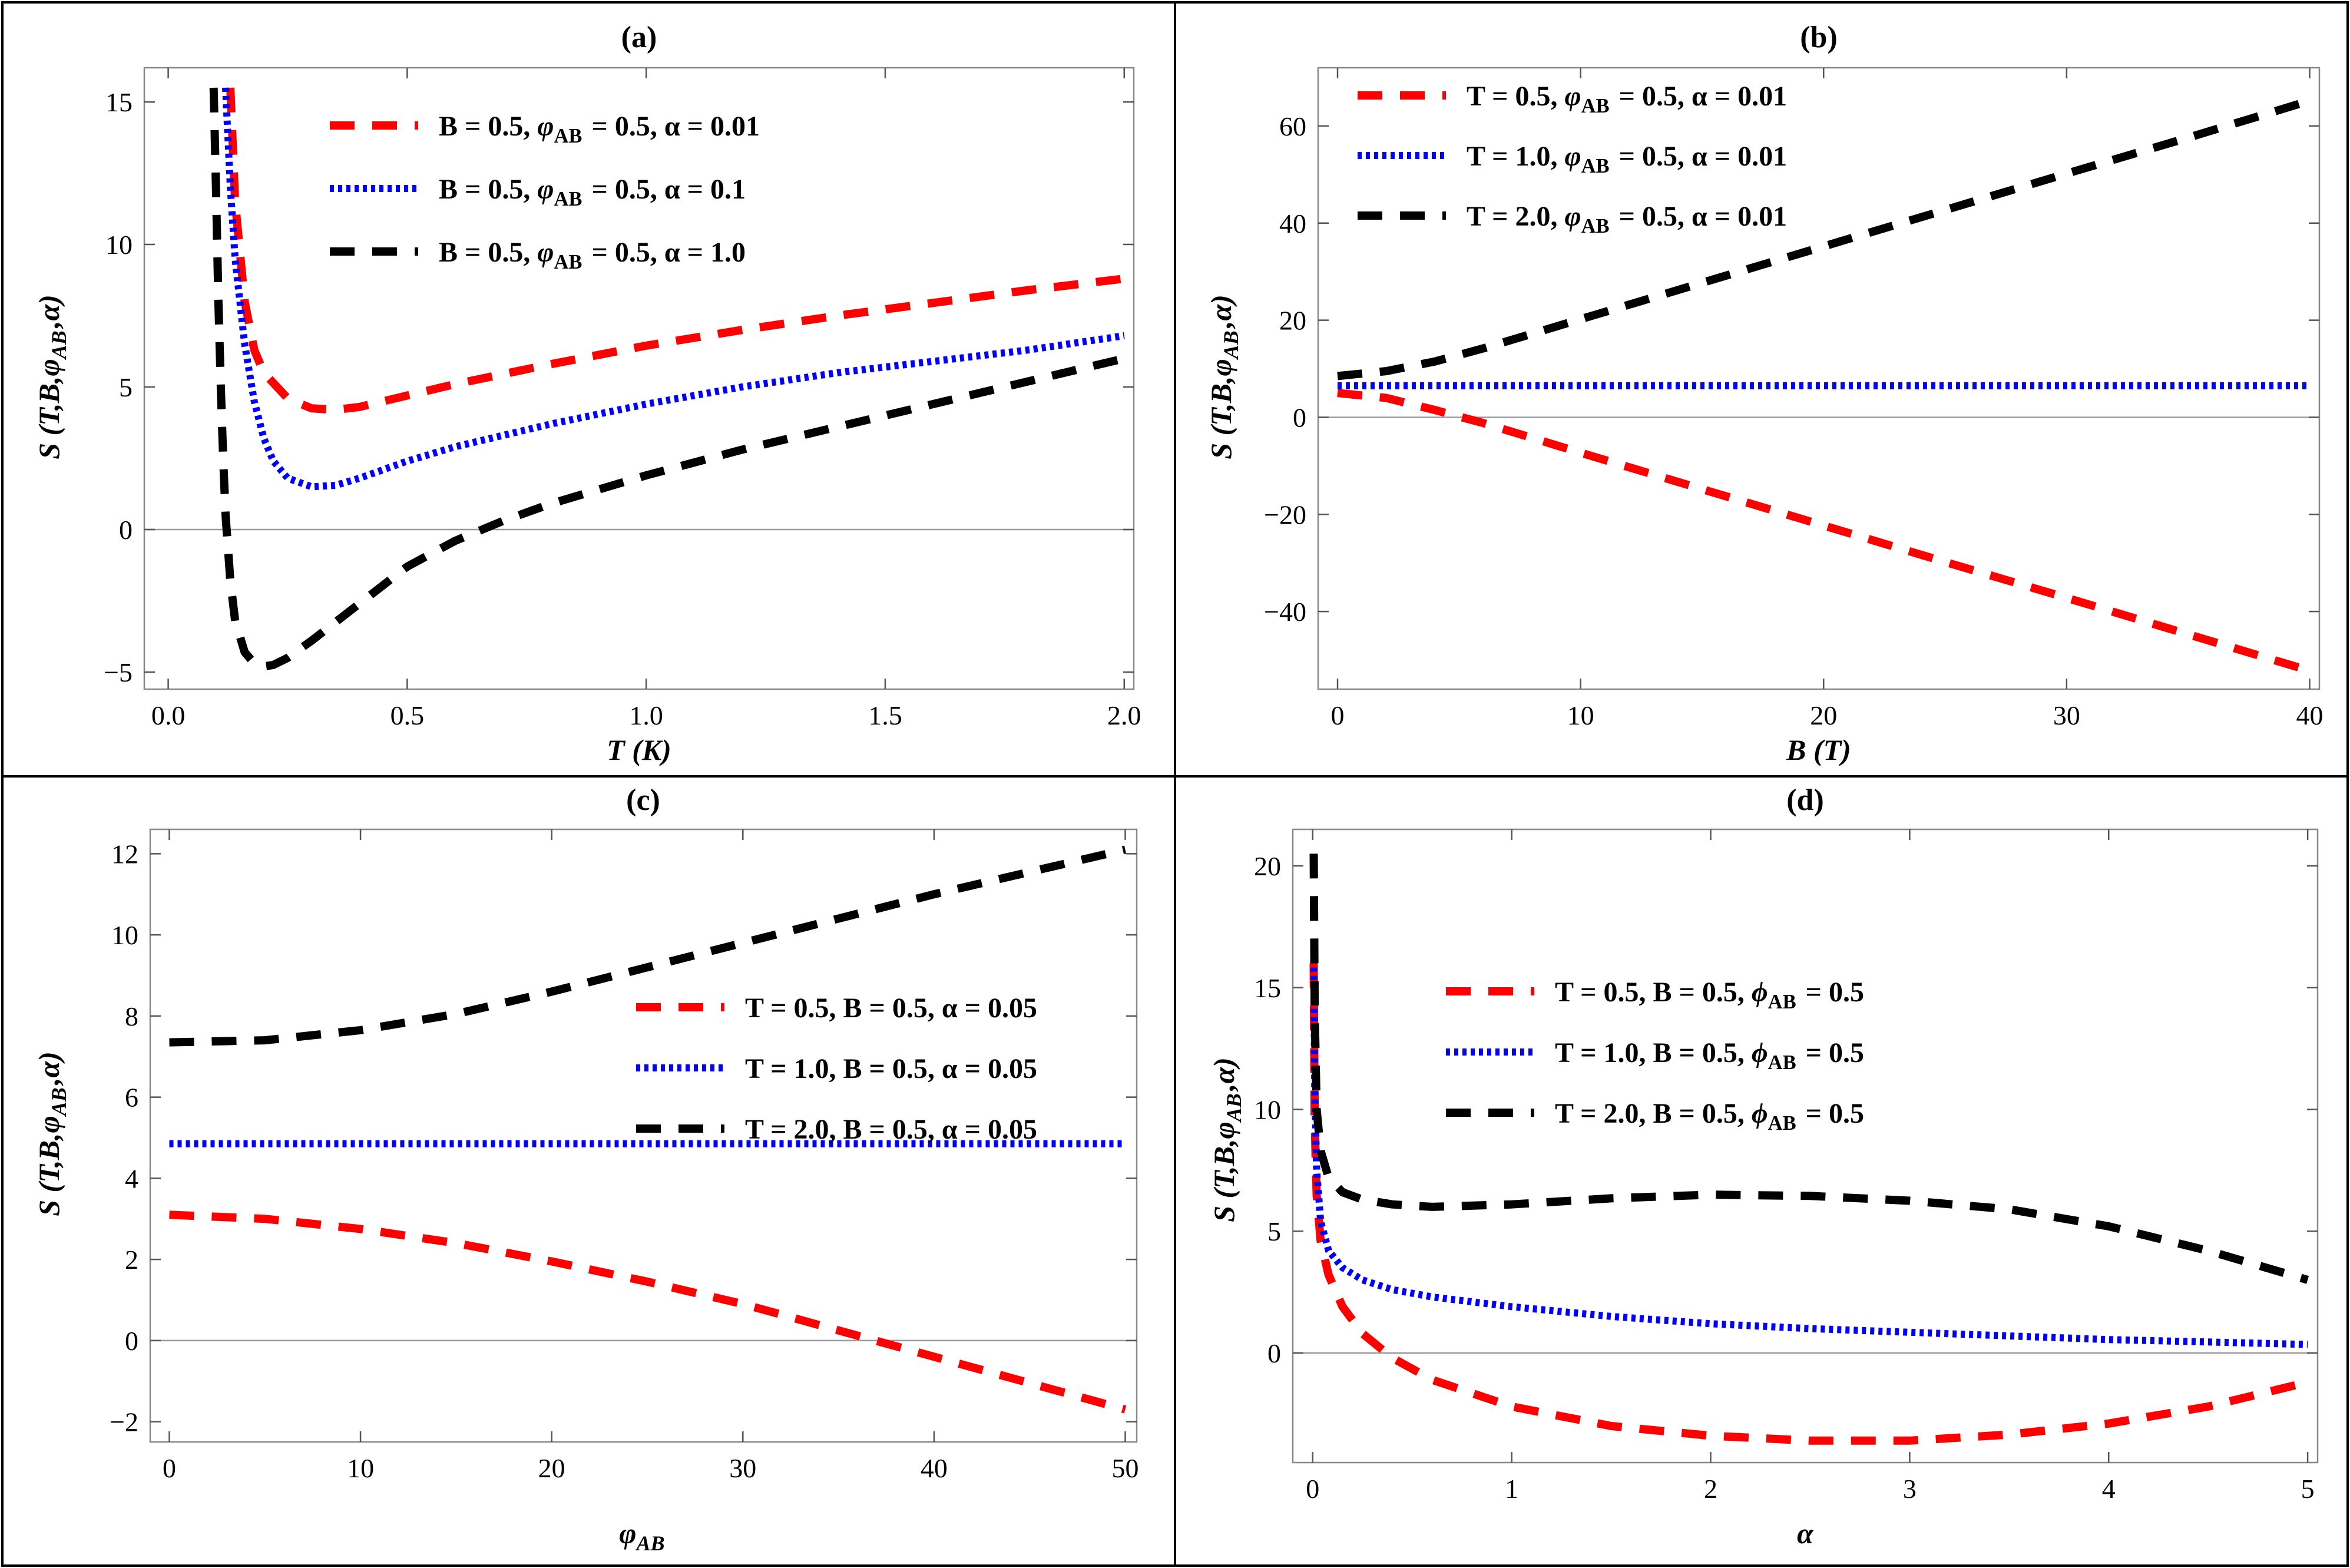  What do you see at coordinates (891, 1008) in the screenshot?
I see `legend-label: T = 0.5, B = 0.5, α = 0.05` at bounding box center [891, 1008].